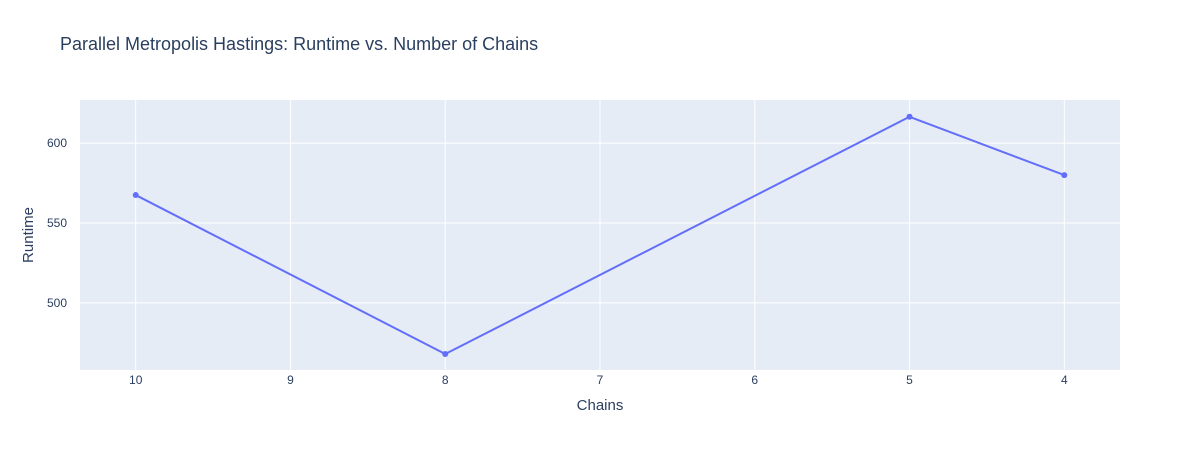 The width and height of the screenshot is (1200, 450). I want to click on x-axis-title: Chains, so click(600, 405).